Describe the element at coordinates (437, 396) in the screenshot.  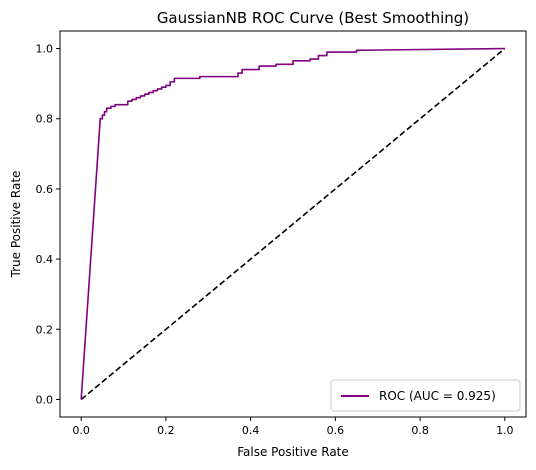
I see `legend-entry-roc: ROC (AUC = 0.925)` at that location.